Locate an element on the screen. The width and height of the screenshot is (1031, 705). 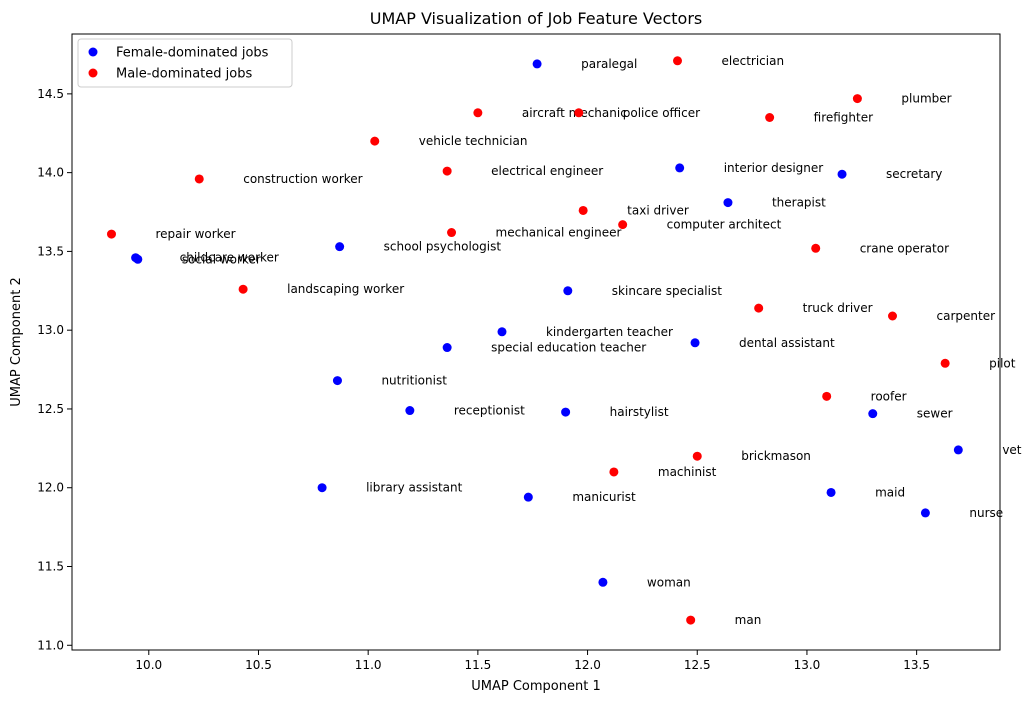
point-label: vehicle technician is located at coordinates (473, 141).